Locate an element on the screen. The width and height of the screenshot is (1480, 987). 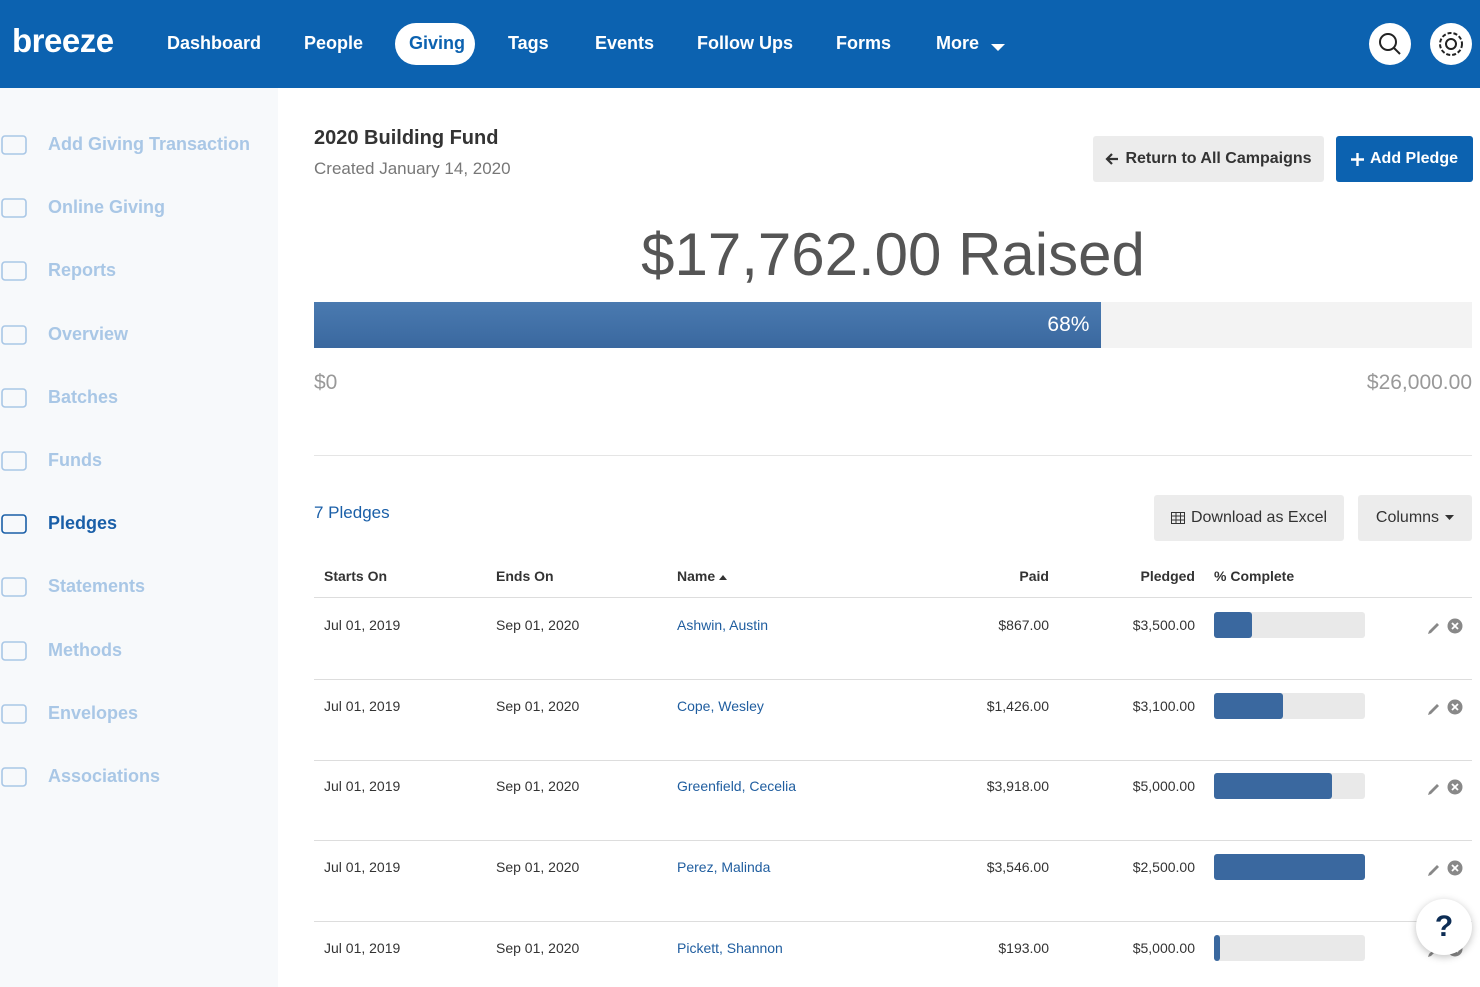
nav-item: Dashboard is located at coordinates (214, 43).